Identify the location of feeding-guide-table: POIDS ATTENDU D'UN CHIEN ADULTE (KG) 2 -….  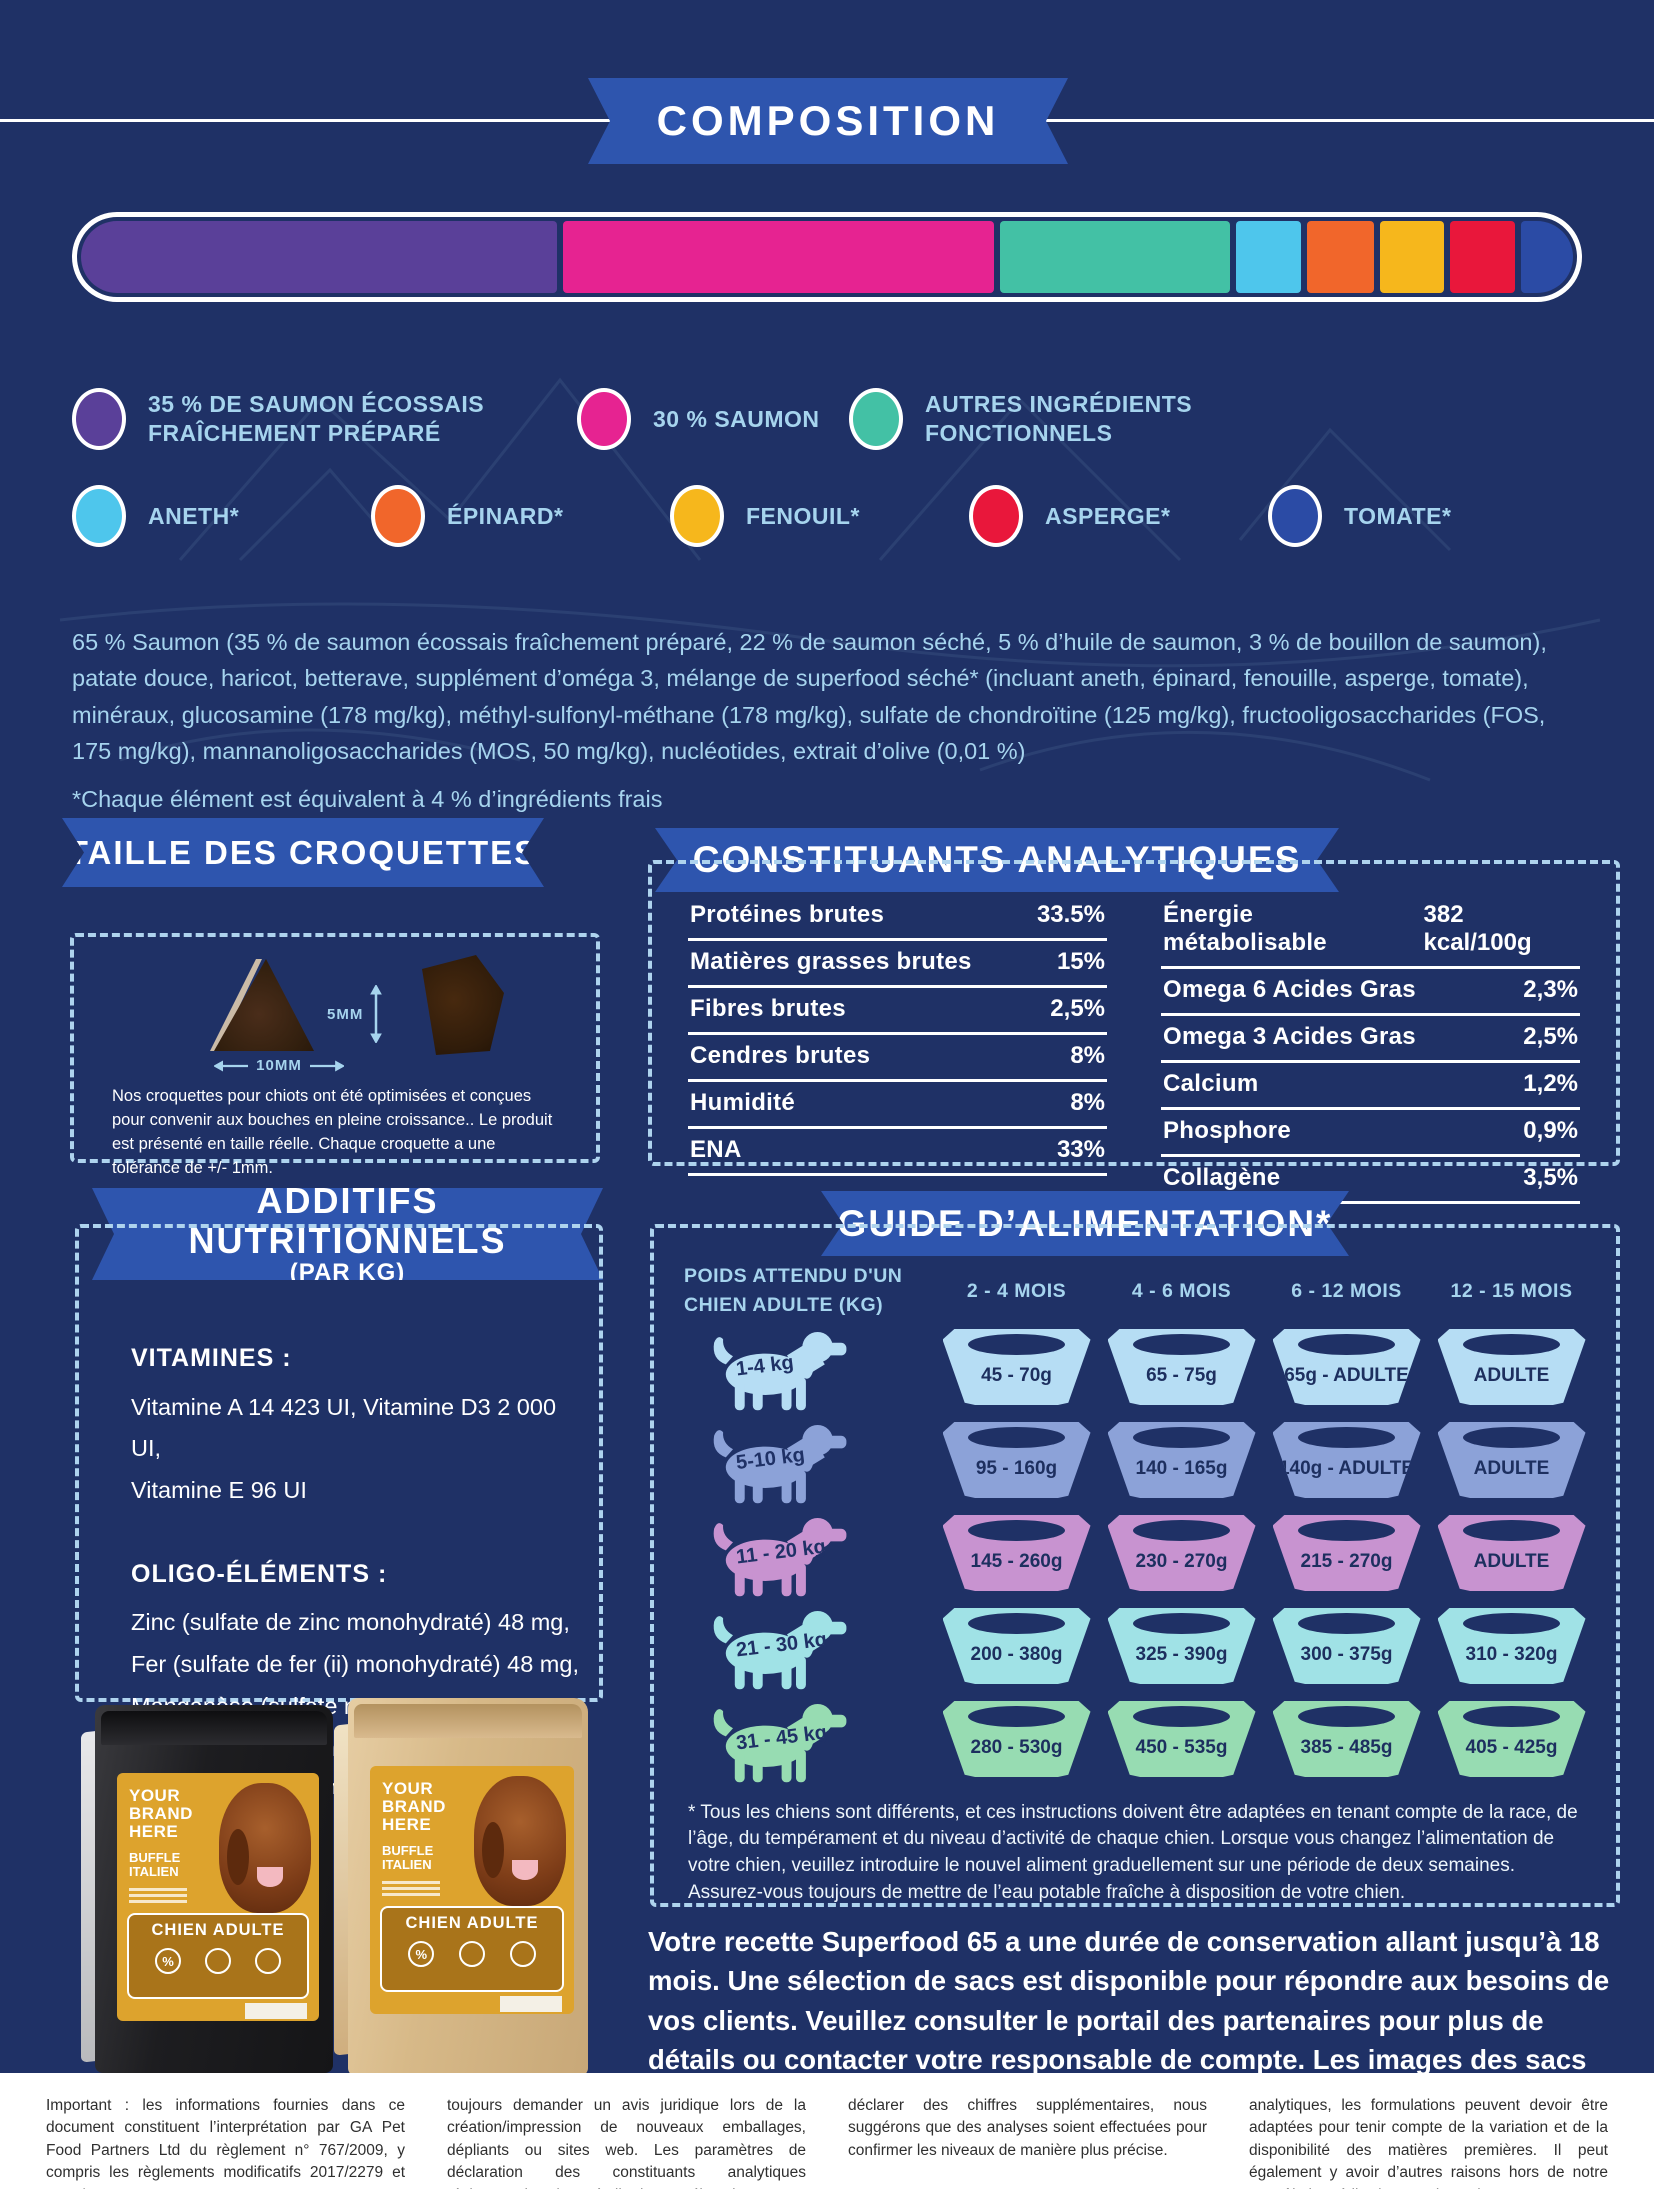
(1135, 1507).